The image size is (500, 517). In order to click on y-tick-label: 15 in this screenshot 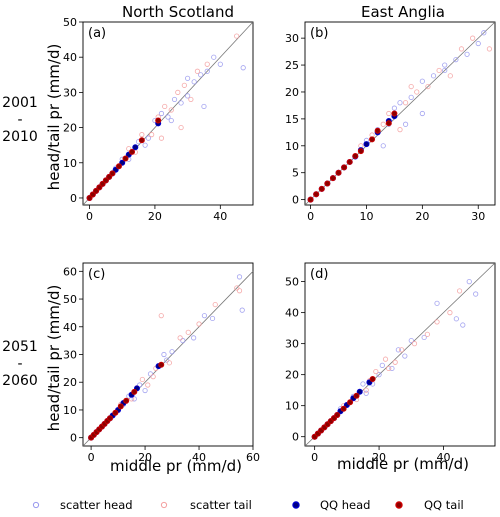, I will do `click(292, 119)`.